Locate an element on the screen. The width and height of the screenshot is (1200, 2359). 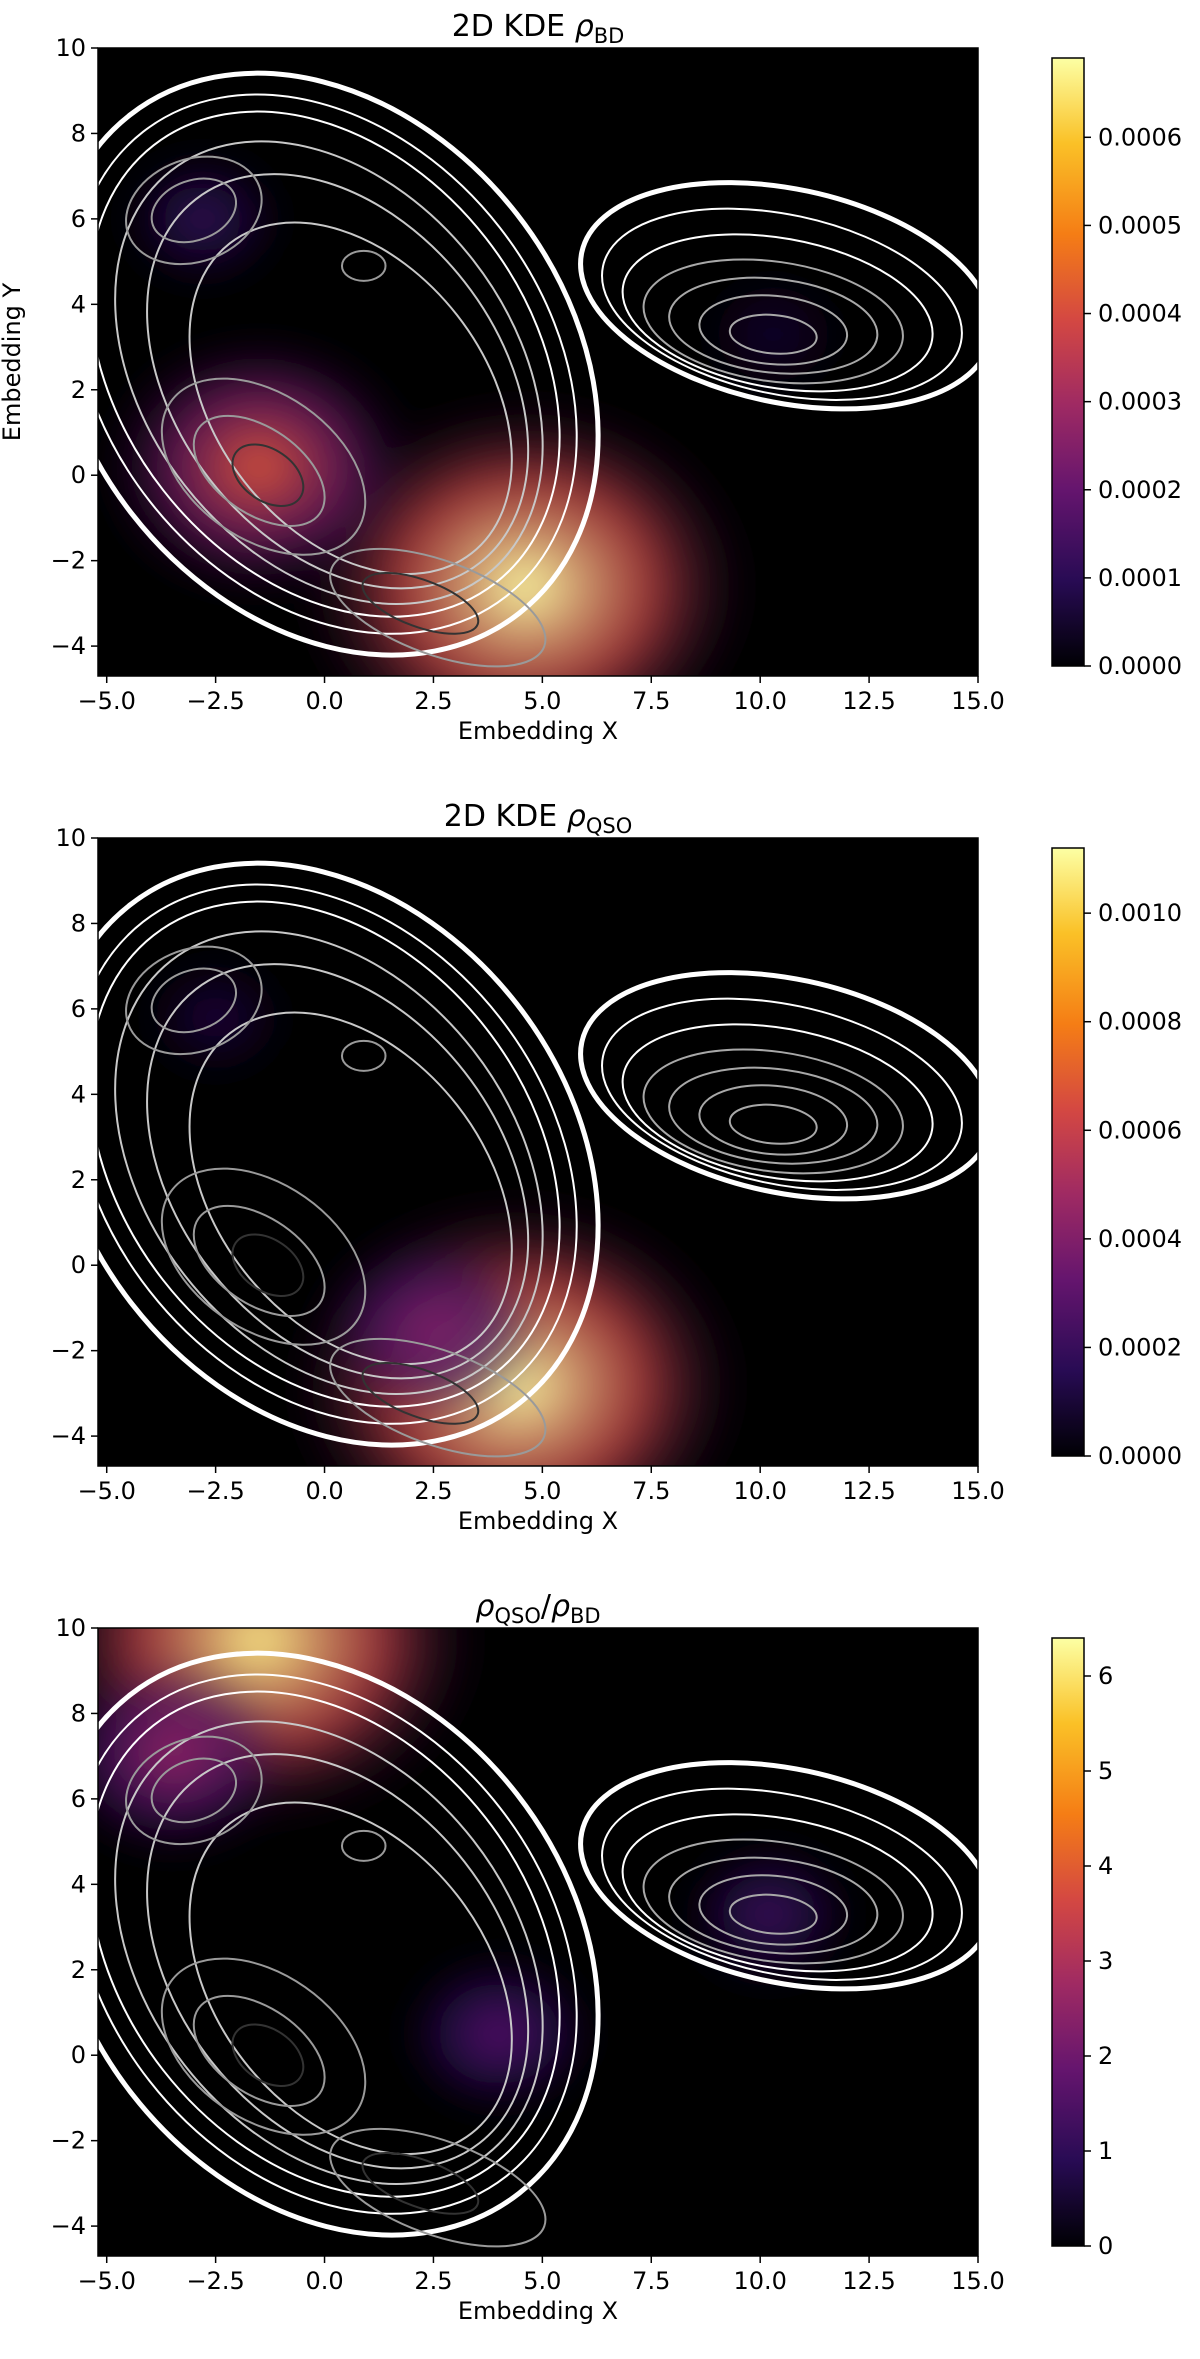
y-tick-label: 6 is located at coordinates (78, 1799).